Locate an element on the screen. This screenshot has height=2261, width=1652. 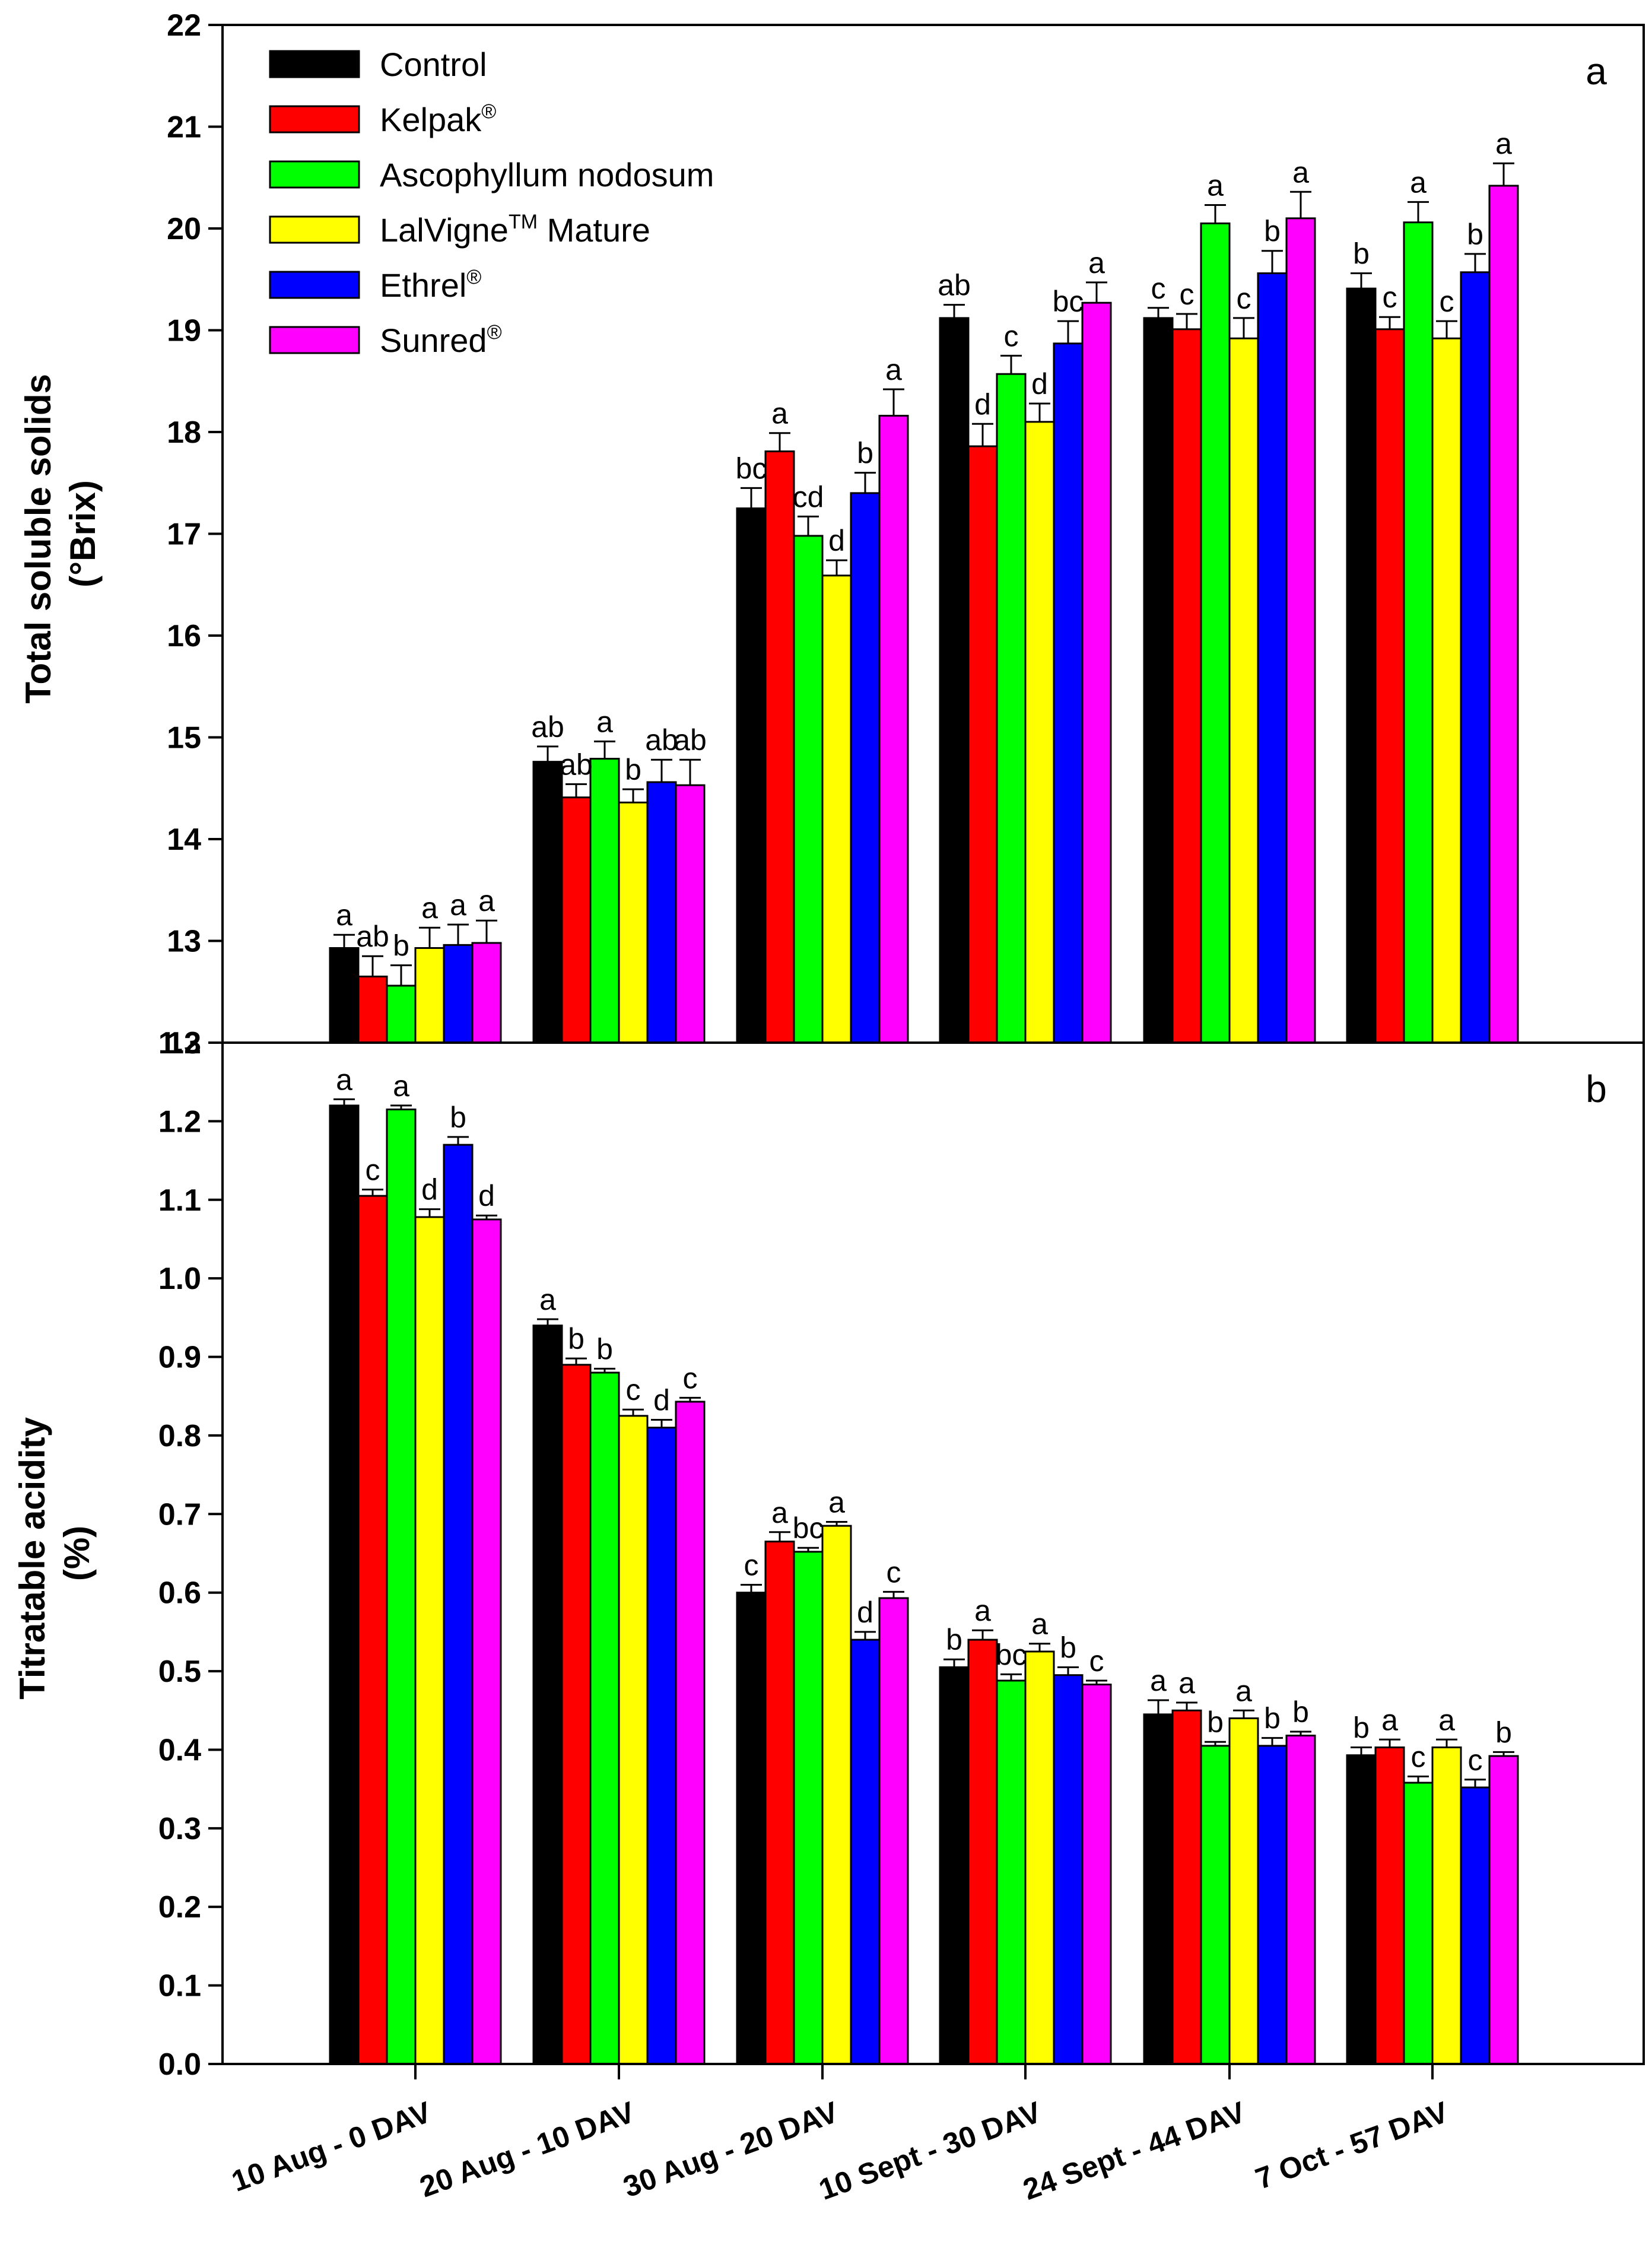
b-ytick-13: 1.3 is located at coordinates (190, 1043).